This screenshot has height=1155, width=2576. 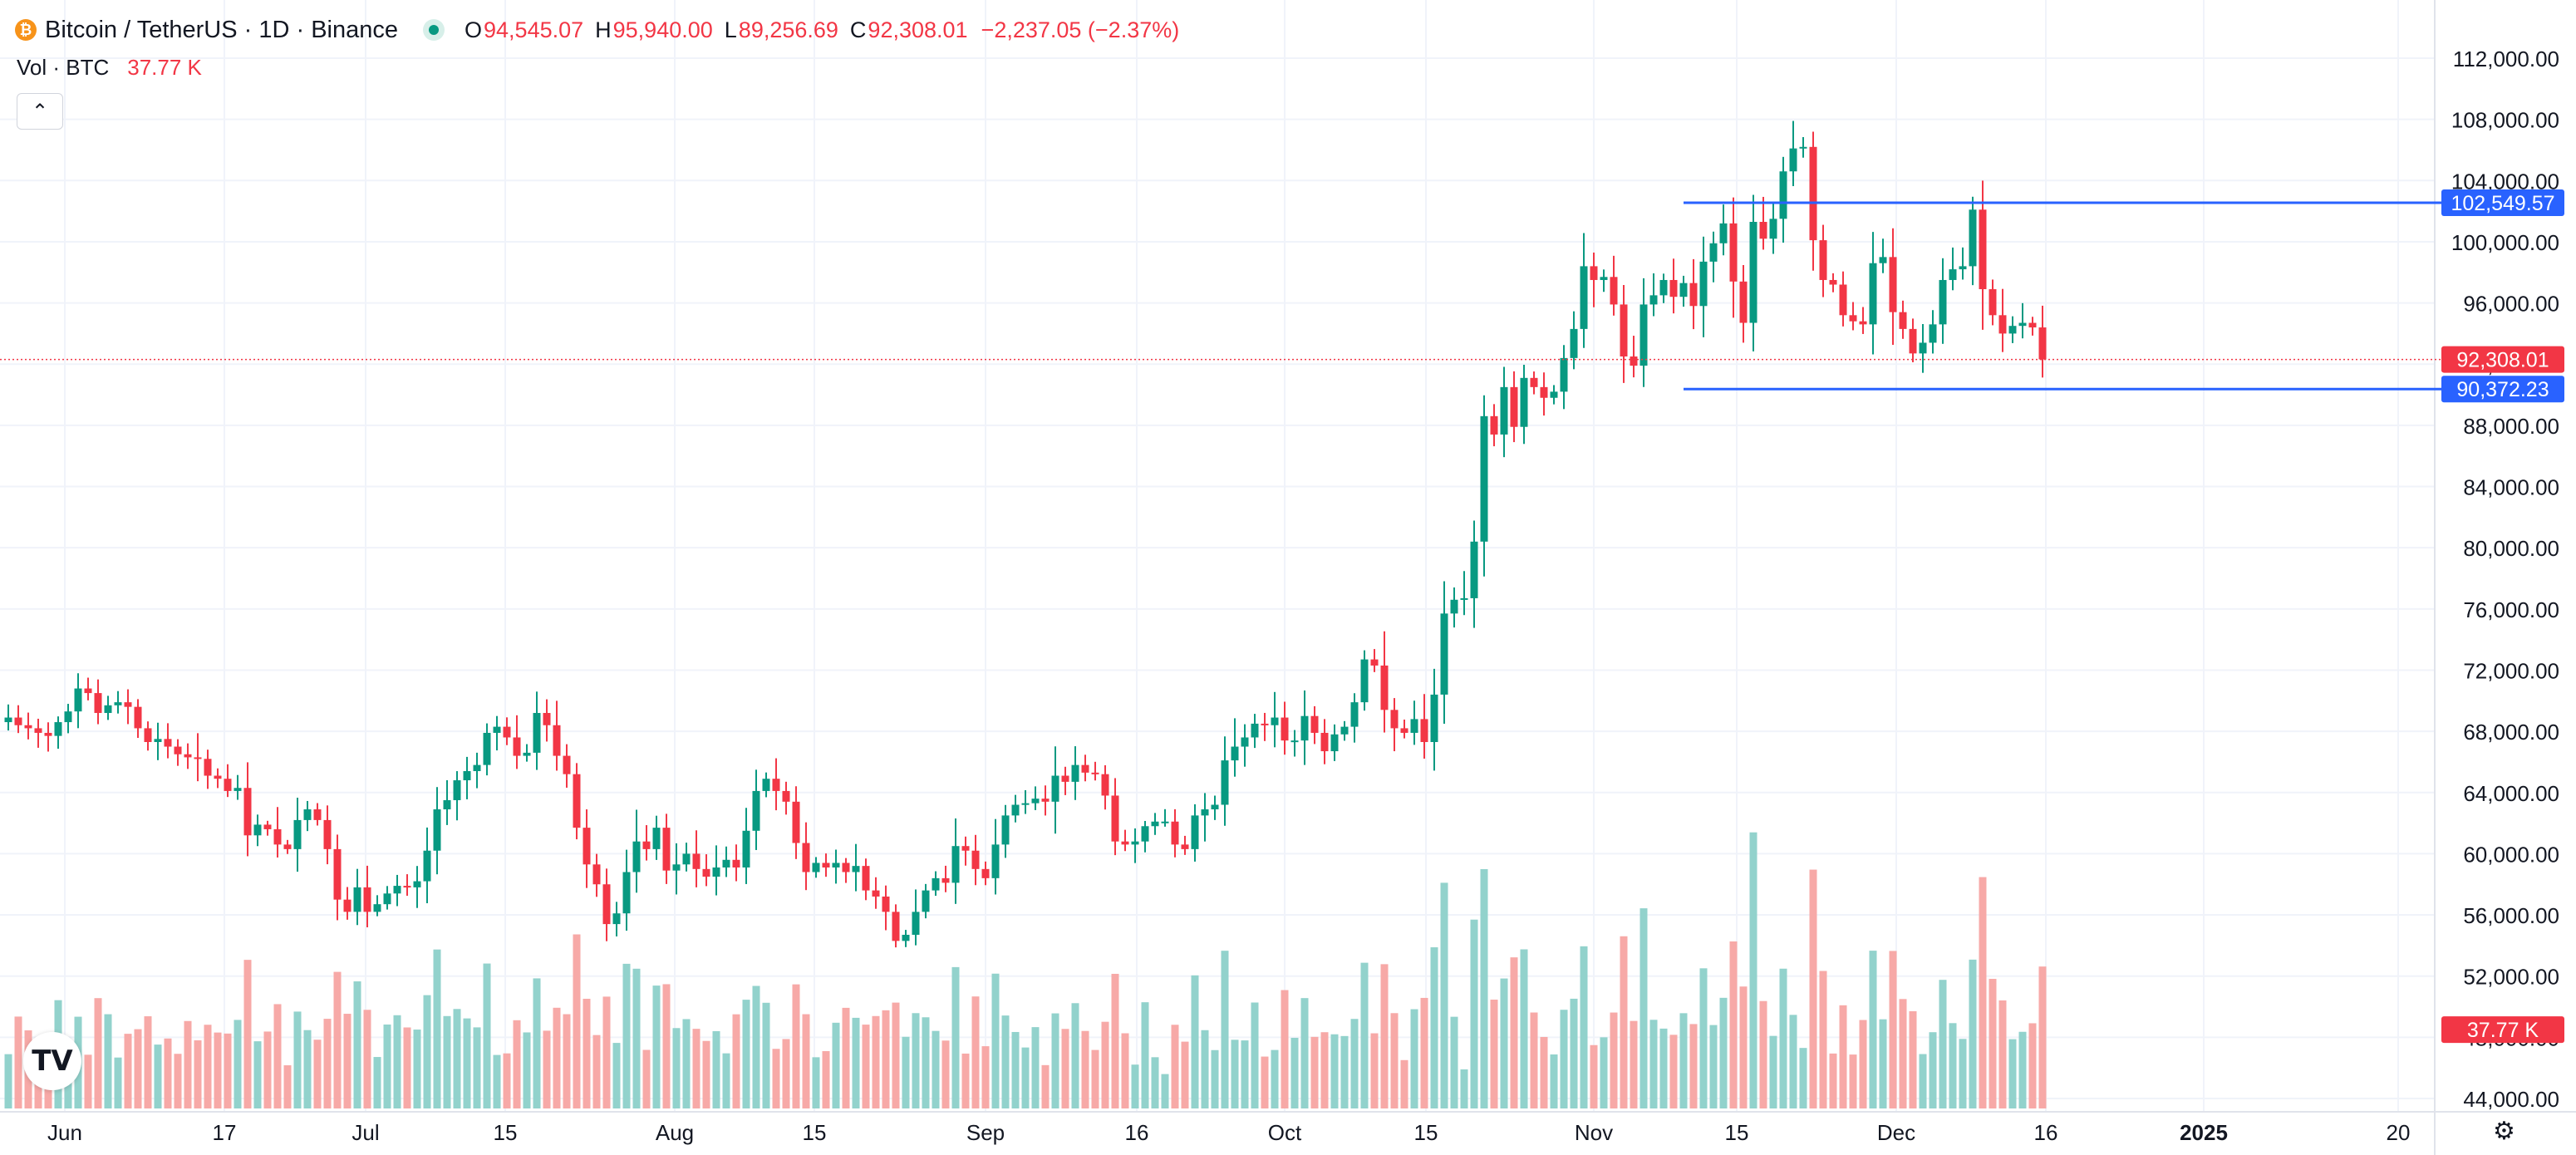 I want to click on time-tick-label: Oct, so click(x=1285, y=1132).